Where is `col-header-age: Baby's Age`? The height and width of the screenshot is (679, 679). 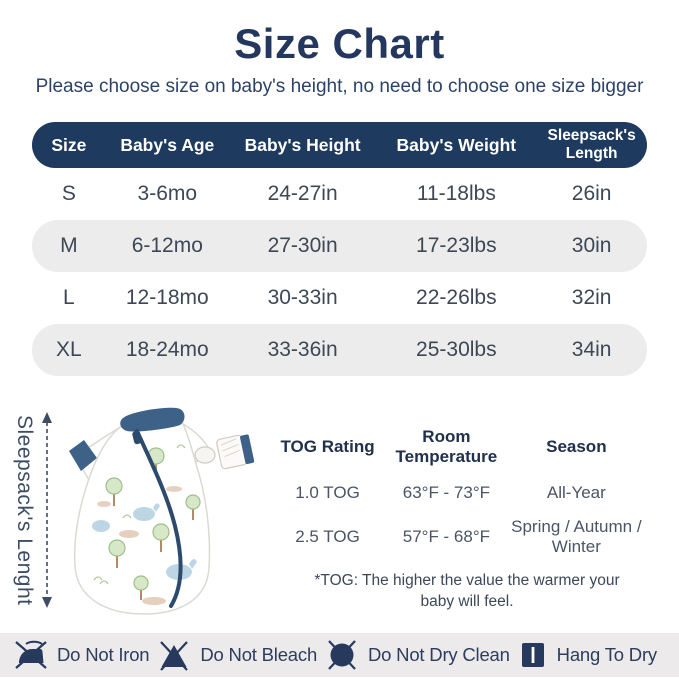 col-header-age: Baby's Age is located at coordinates (167, 144).